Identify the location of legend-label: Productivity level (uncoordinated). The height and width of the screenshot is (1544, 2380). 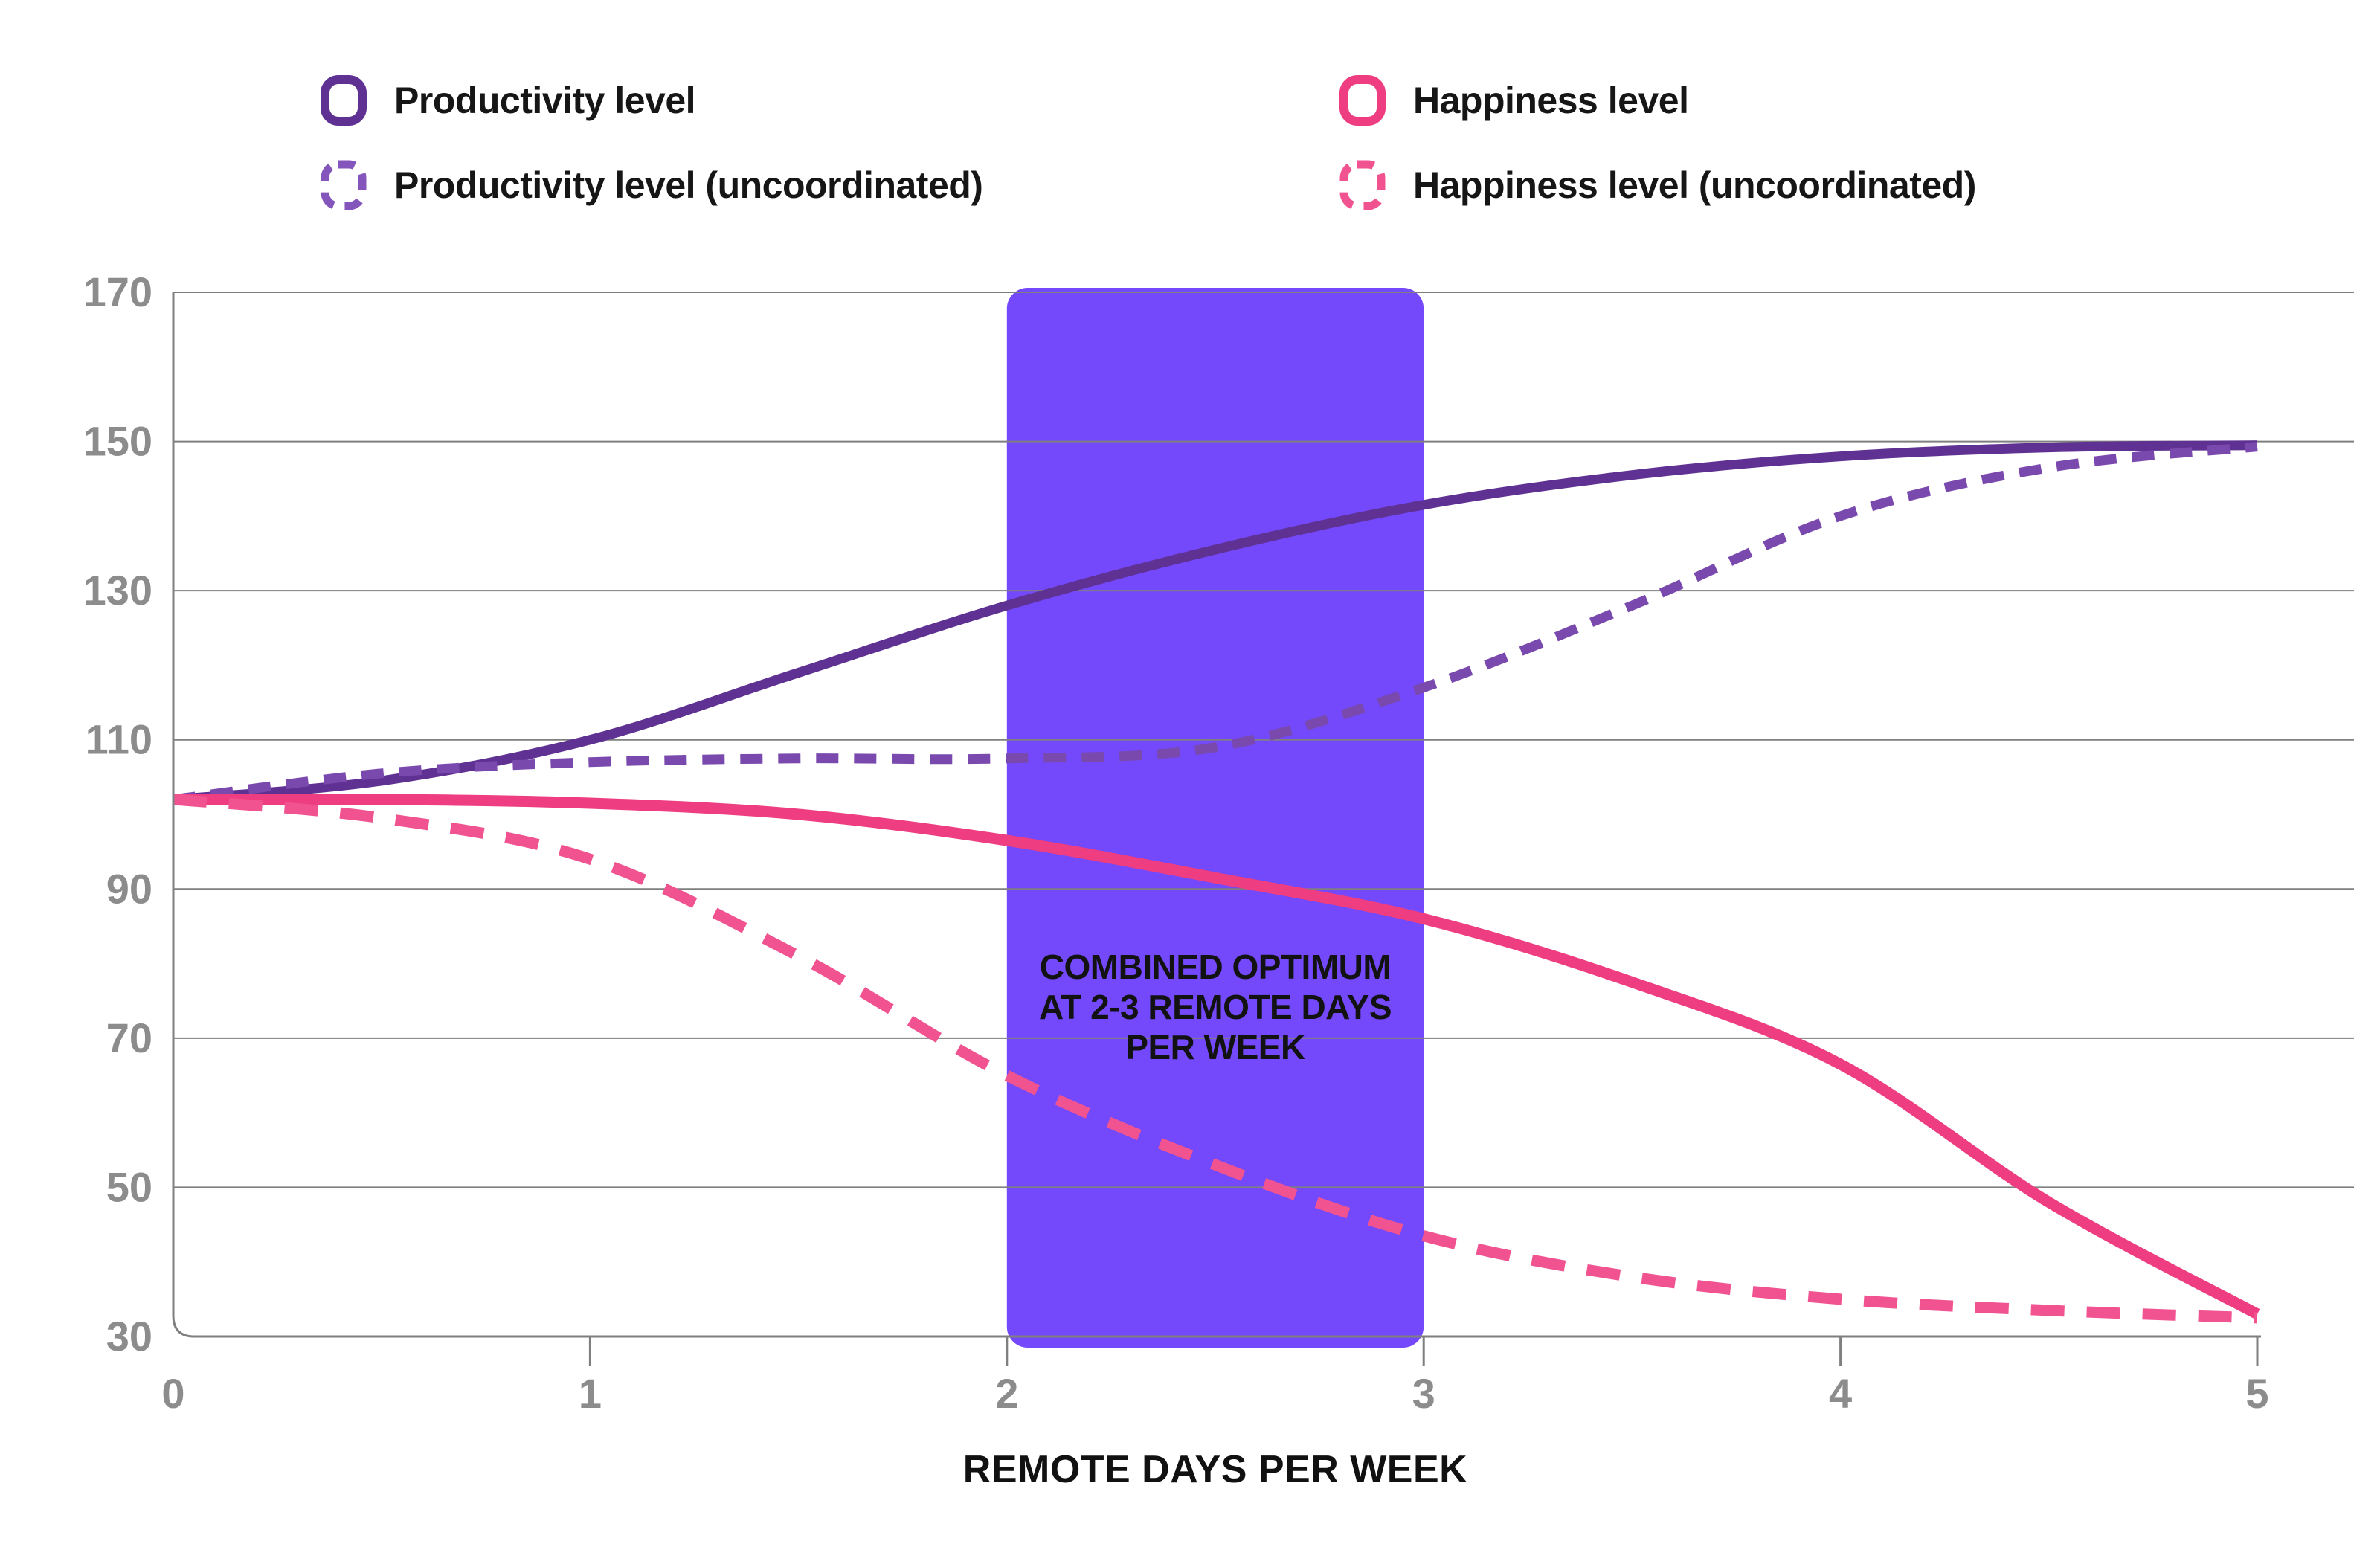
(689, 185).